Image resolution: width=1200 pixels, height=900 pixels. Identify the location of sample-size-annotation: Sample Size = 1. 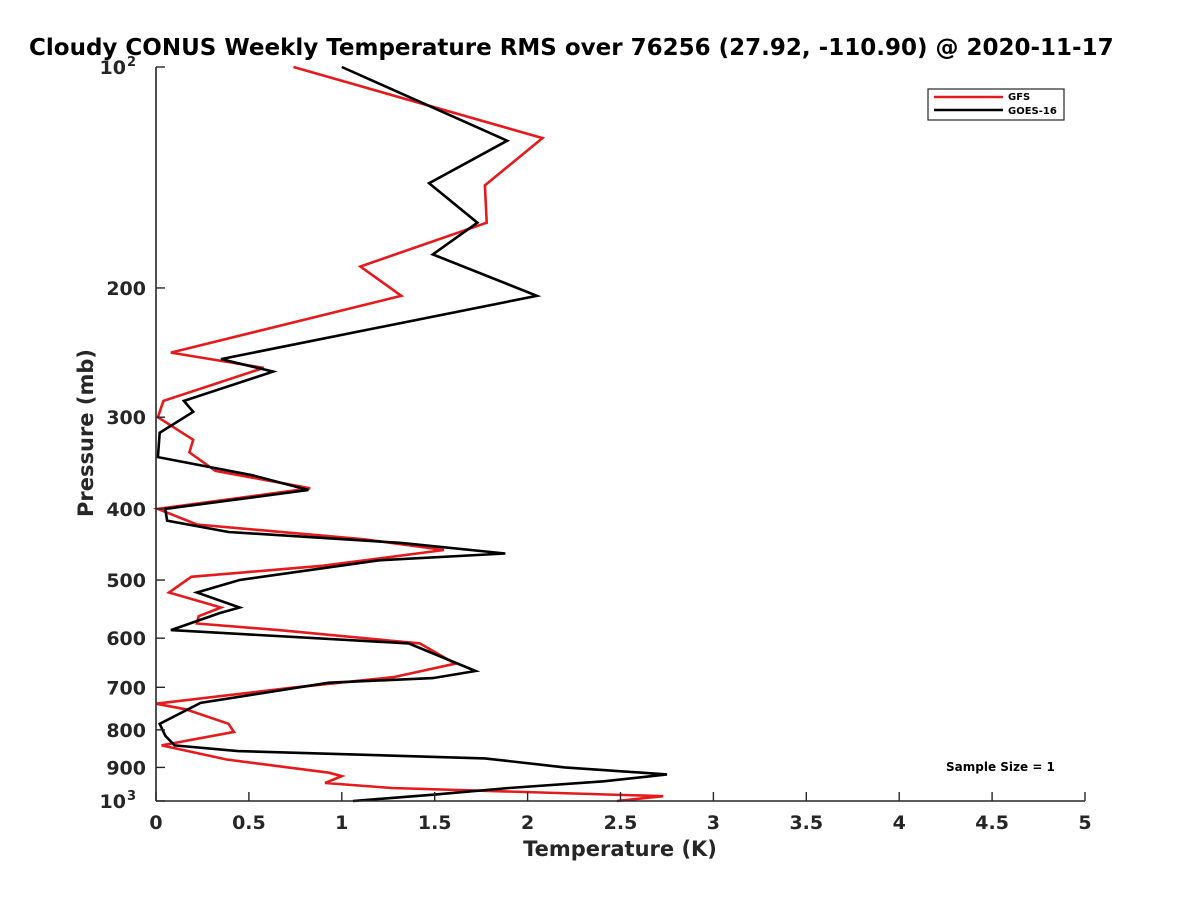
(1000, 767).